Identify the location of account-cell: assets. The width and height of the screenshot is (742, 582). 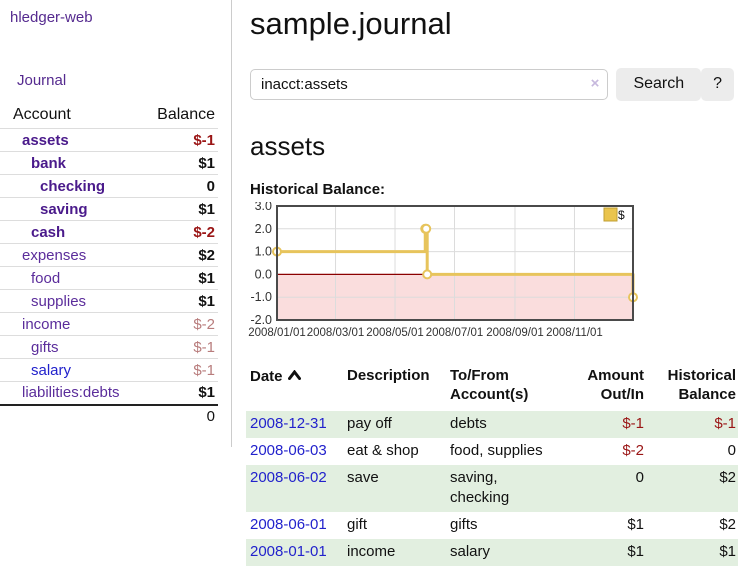
(72, 140).